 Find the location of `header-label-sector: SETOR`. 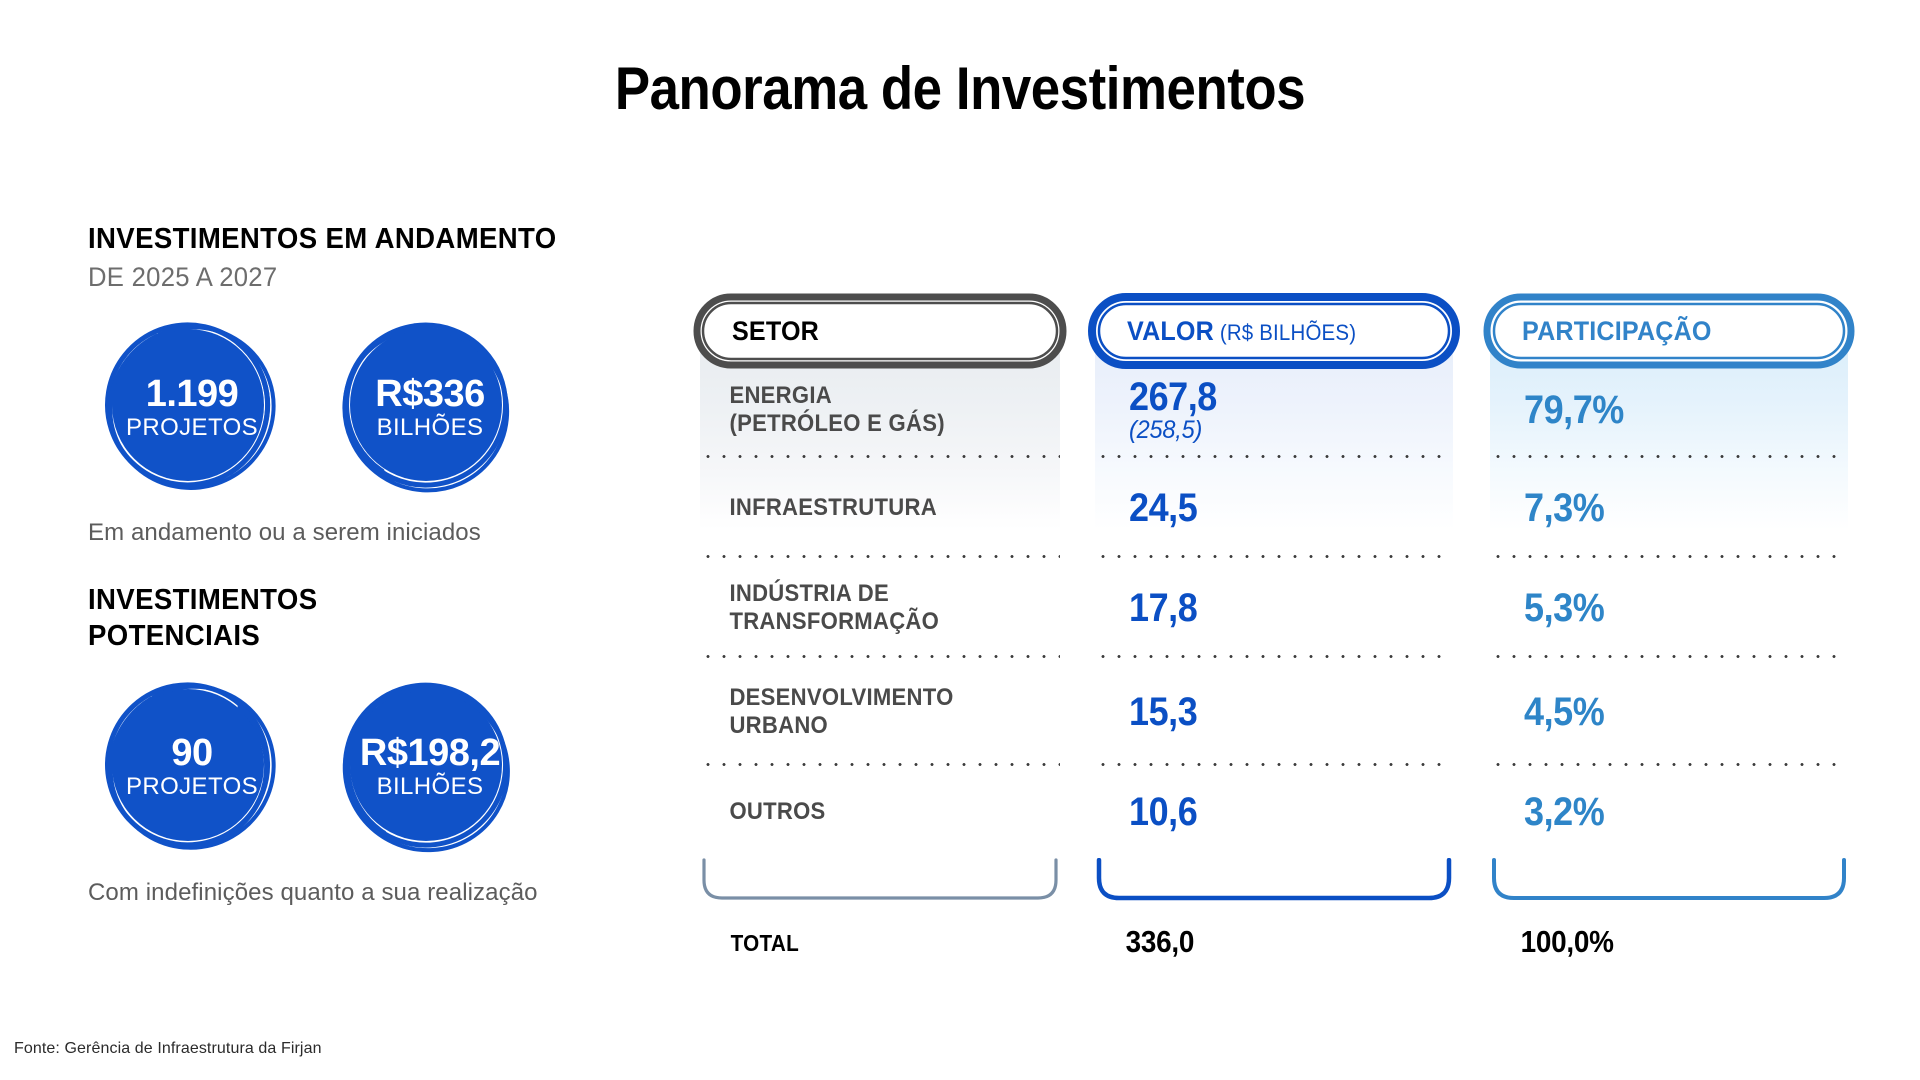

header-label-sector: SETOR is located at coordinates (775, 330).